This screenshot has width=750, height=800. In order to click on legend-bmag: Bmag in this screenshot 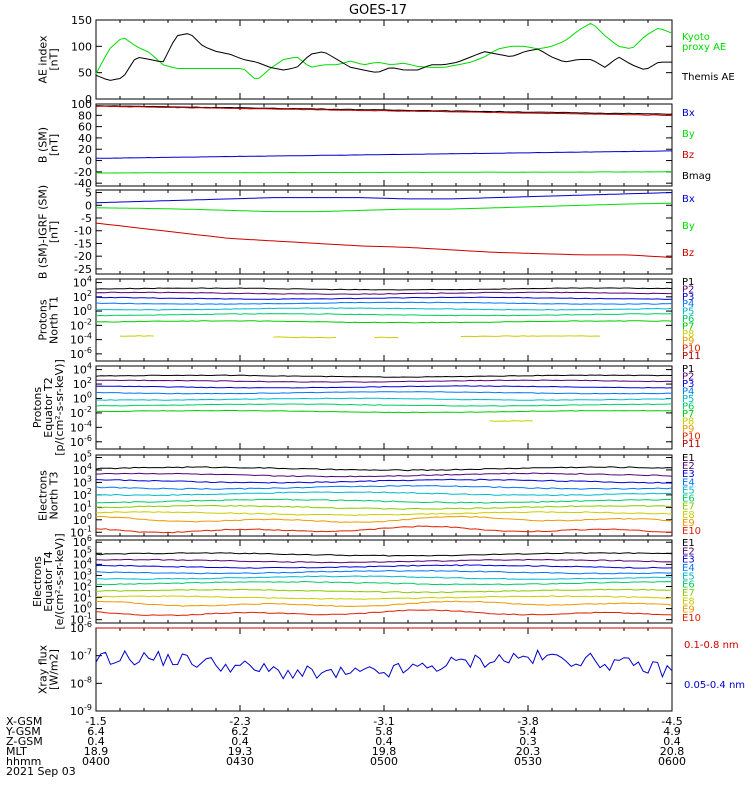, I will do `click(696, 176)`.